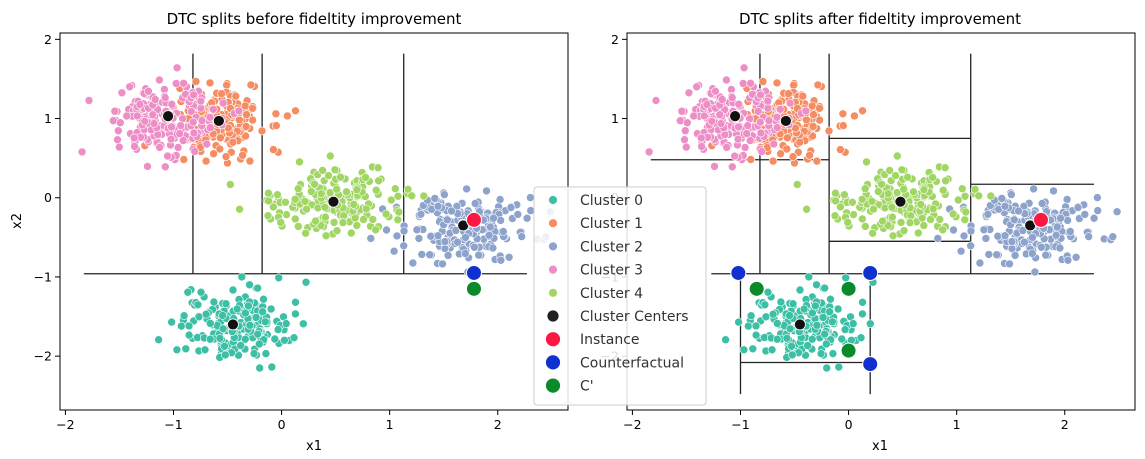 Image resolution: width=1145 pixels, height=459 pixels. What do you see at coordinates (595, 247) in the screenshot?
I see `legend-item: Cluster 2` at bounding box center [595, 247].